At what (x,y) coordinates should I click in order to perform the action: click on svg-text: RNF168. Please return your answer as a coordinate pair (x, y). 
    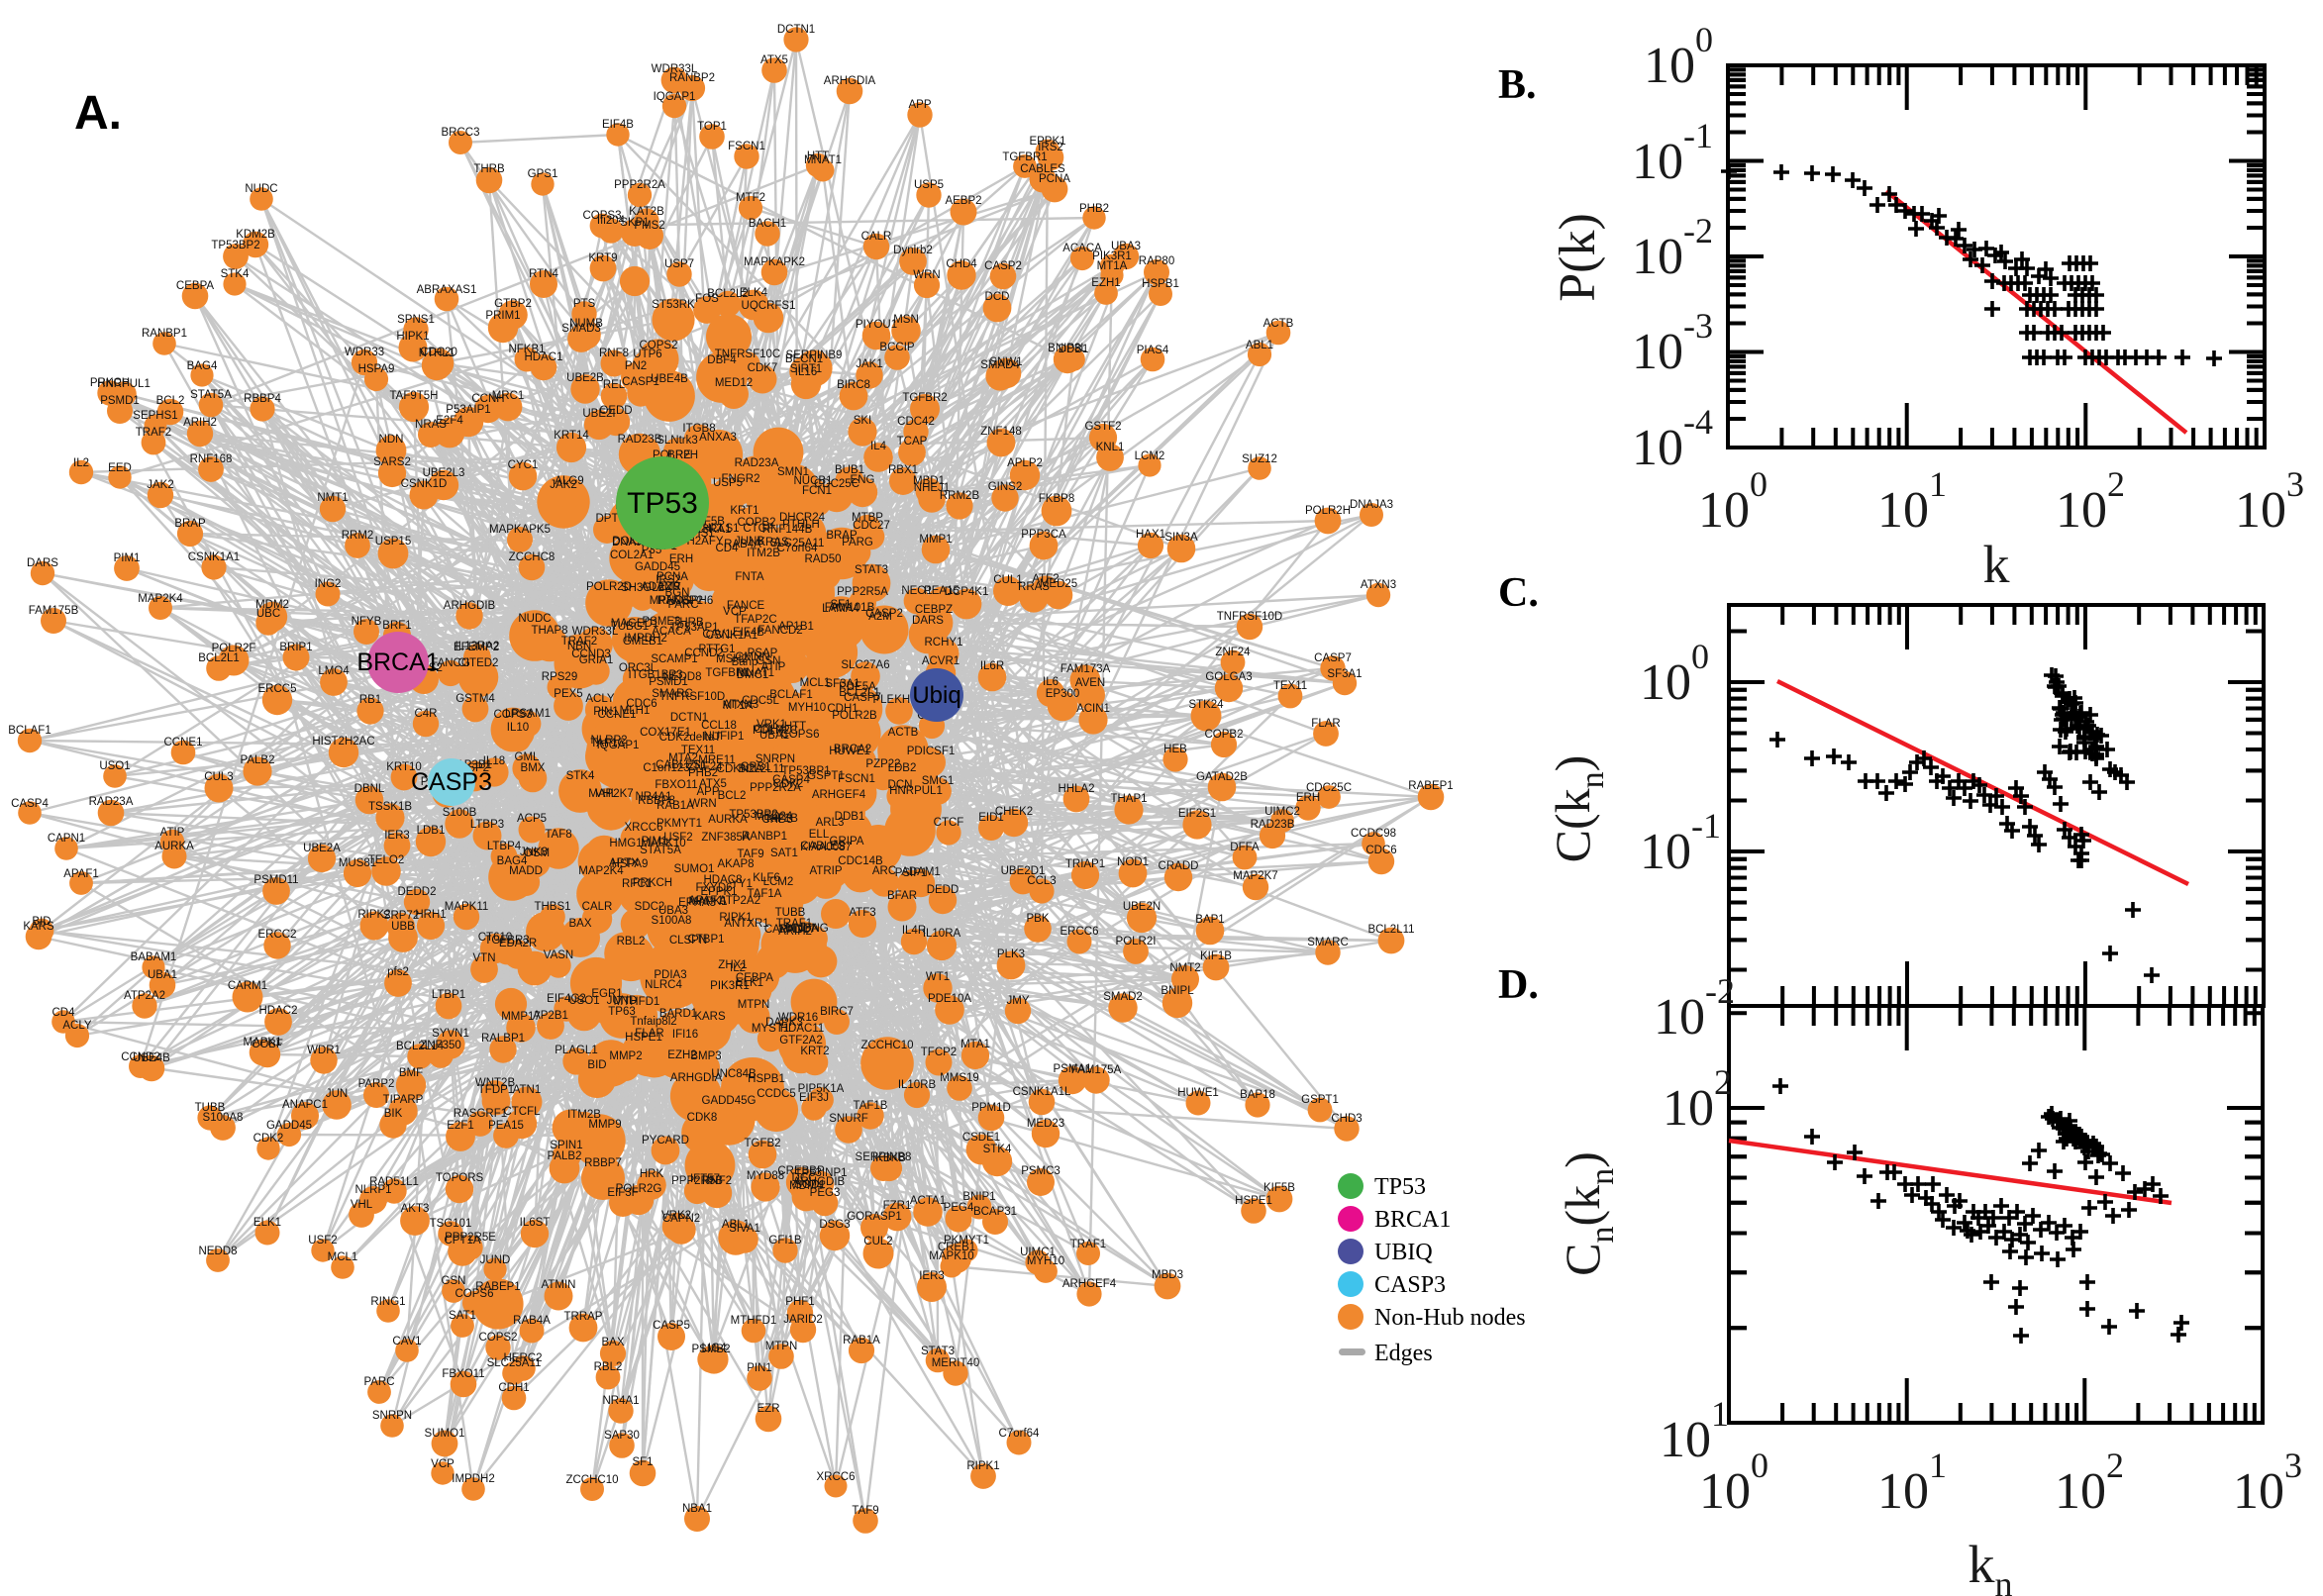
    Looking at the image, I should click on (211, 459).